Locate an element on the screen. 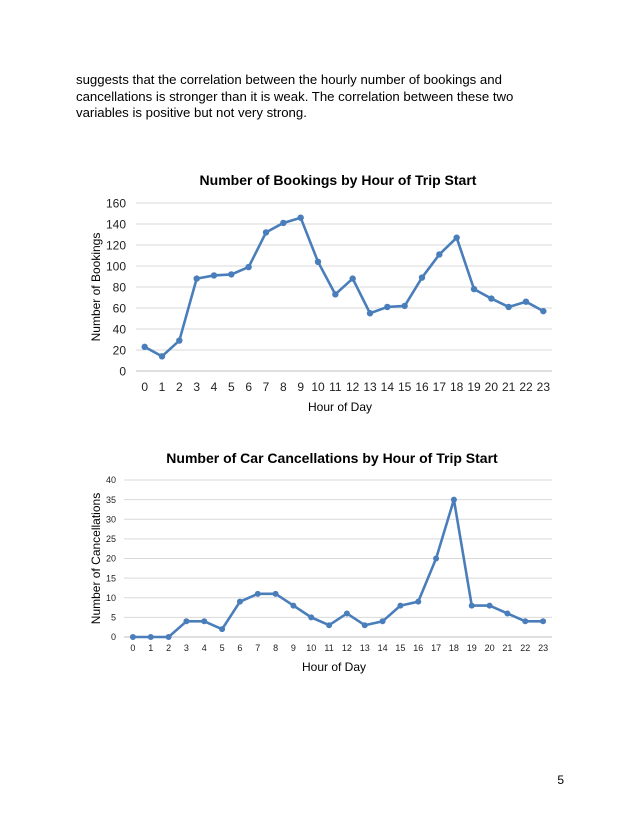  y-tick-label: 140 is located at coordinates (116, 224).